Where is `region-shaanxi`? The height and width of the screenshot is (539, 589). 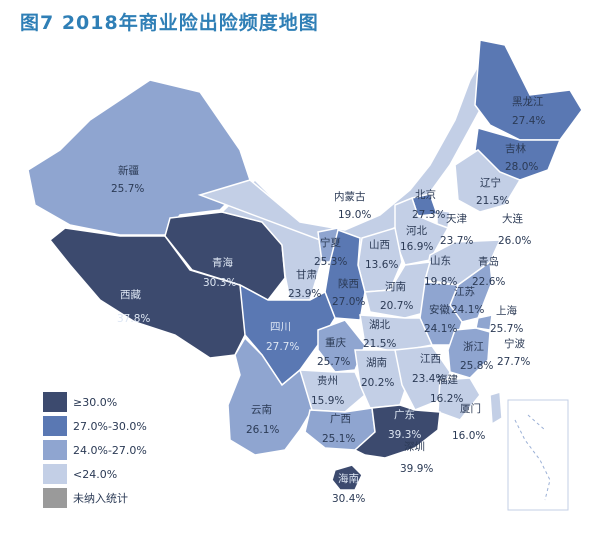
region-shaanxi is located at coordinates (345, 275).